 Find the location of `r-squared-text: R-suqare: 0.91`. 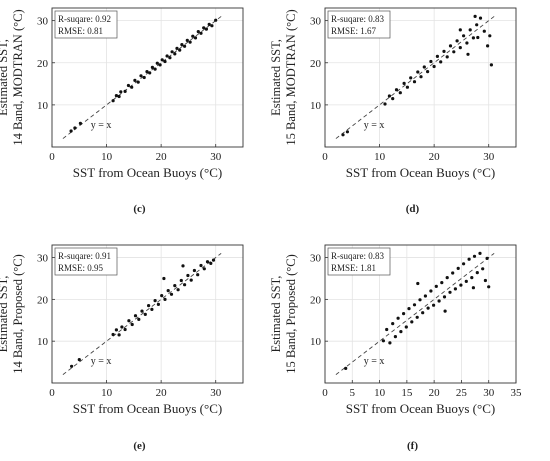

r-squared-text: R-suqare: 0.91 is located at coordinates (84, 256).